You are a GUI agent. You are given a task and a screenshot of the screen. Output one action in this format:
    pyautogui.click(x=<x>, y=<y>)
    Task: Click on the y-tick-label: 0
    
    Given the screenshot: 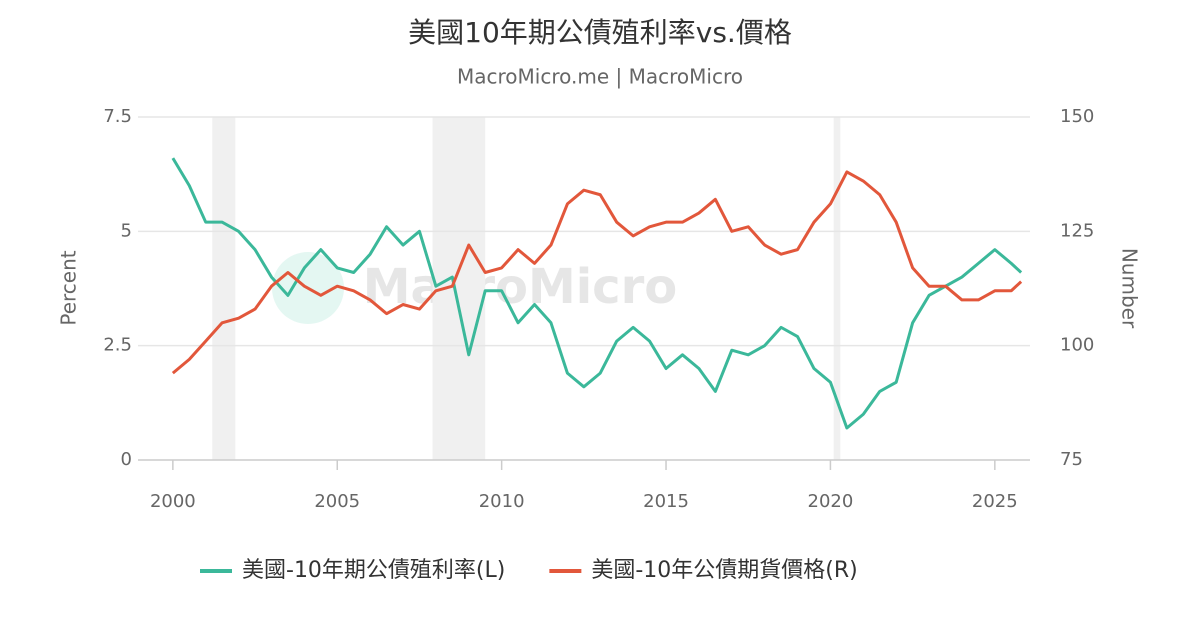 What is the action you would take?
    pyautogui.click(x=126, y=459)
    